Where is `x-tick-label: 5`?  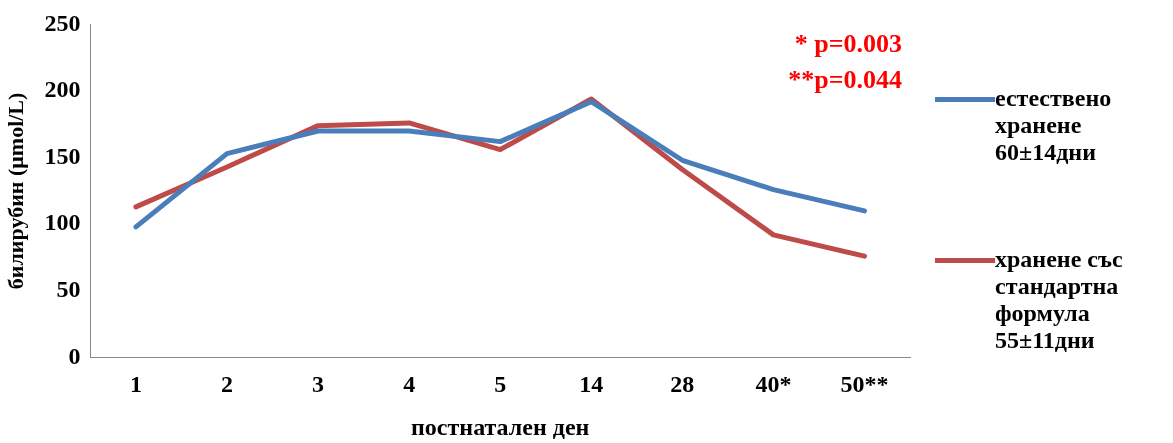
x-tick-label: 5 is located at coordinates (500, 384).